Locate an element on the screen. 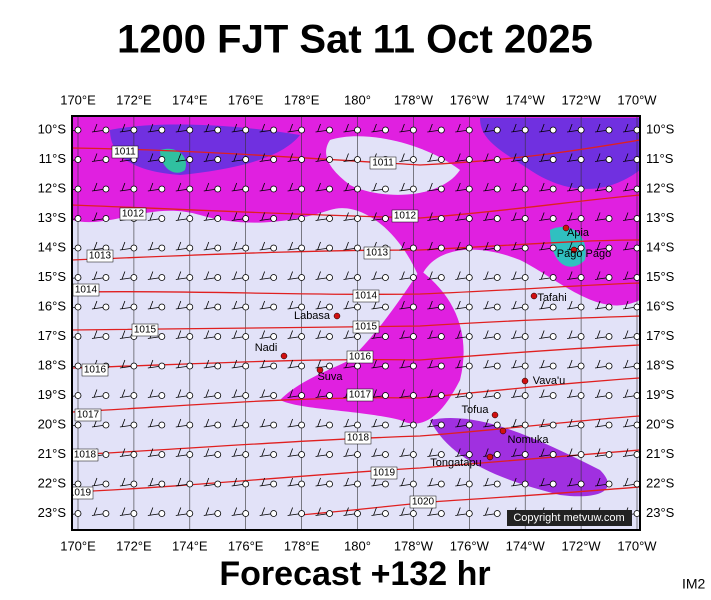 Image resolution: width=711 pixels, height=600 pixels. lat-label: 21°S is located at coordinates (52, 453).